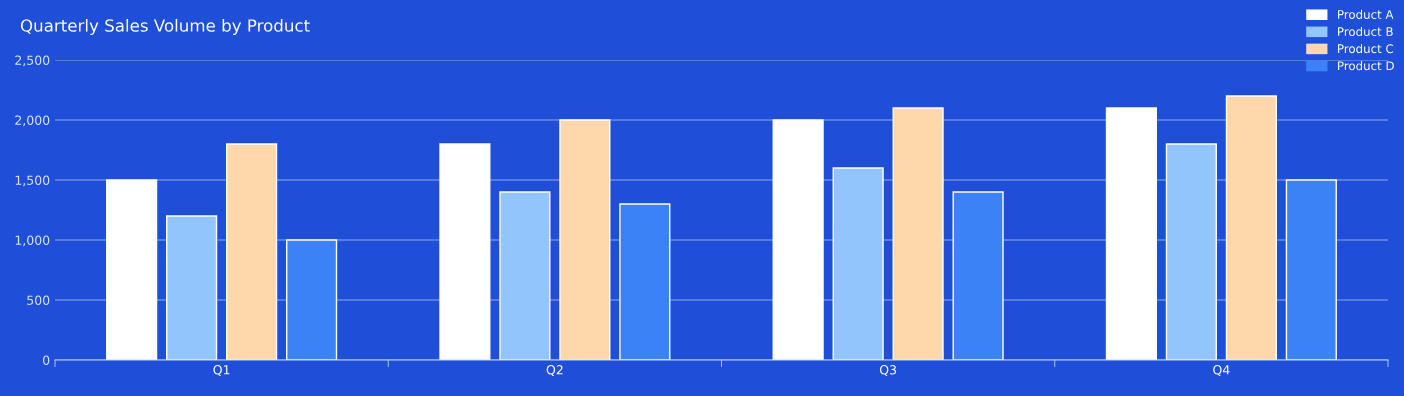 The image size is (1404, 396). I want to click on x-tick-label: Q2, so click(554, 370).